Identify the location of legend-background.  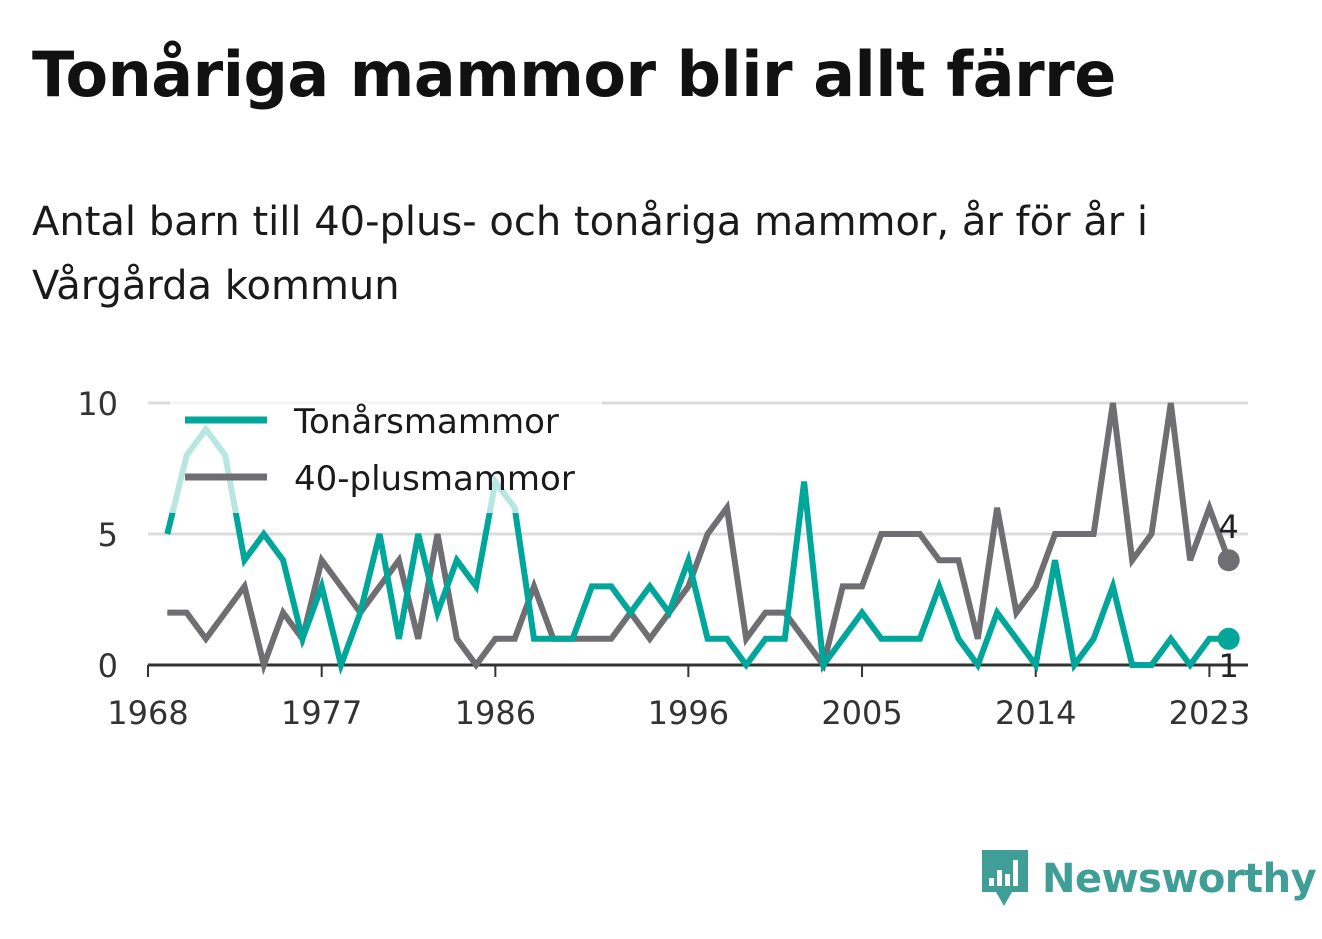
(386, 454).